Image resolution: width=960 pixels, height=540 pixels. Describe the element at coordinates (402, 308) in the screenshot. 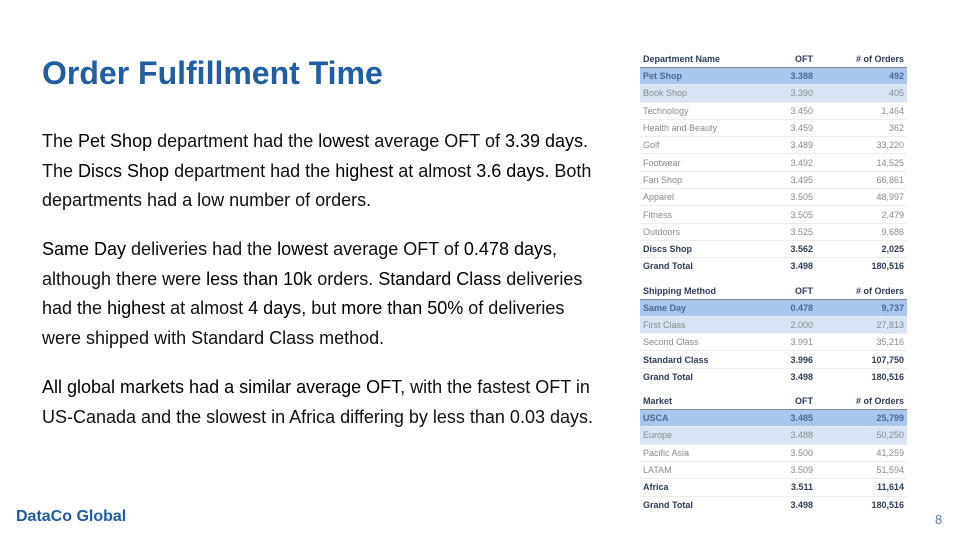

I see `text-run: more than 50%` at that location.